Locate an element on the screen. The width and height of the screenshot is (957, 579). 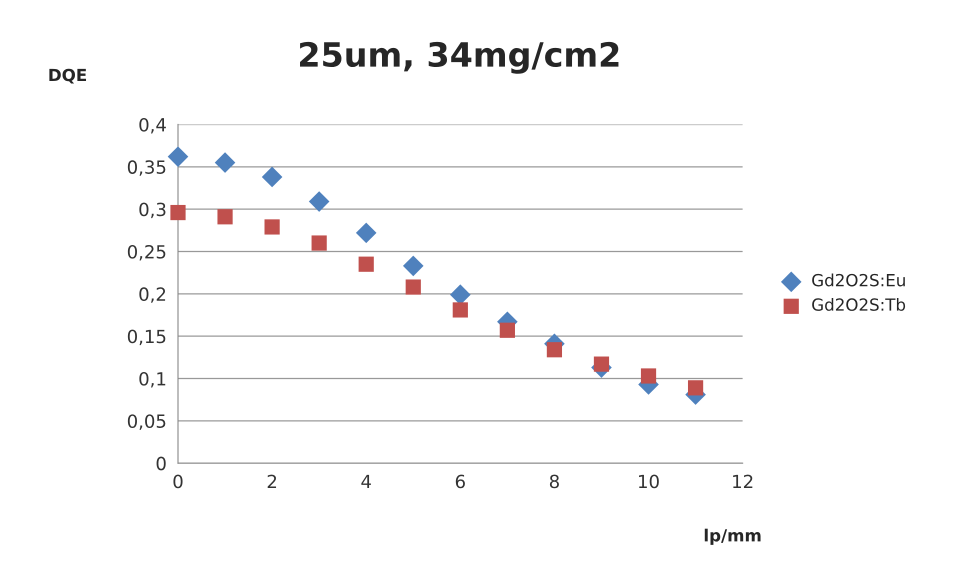
chart-title: 25um, 34mg/cm2 is located at coordinates (459, 58).